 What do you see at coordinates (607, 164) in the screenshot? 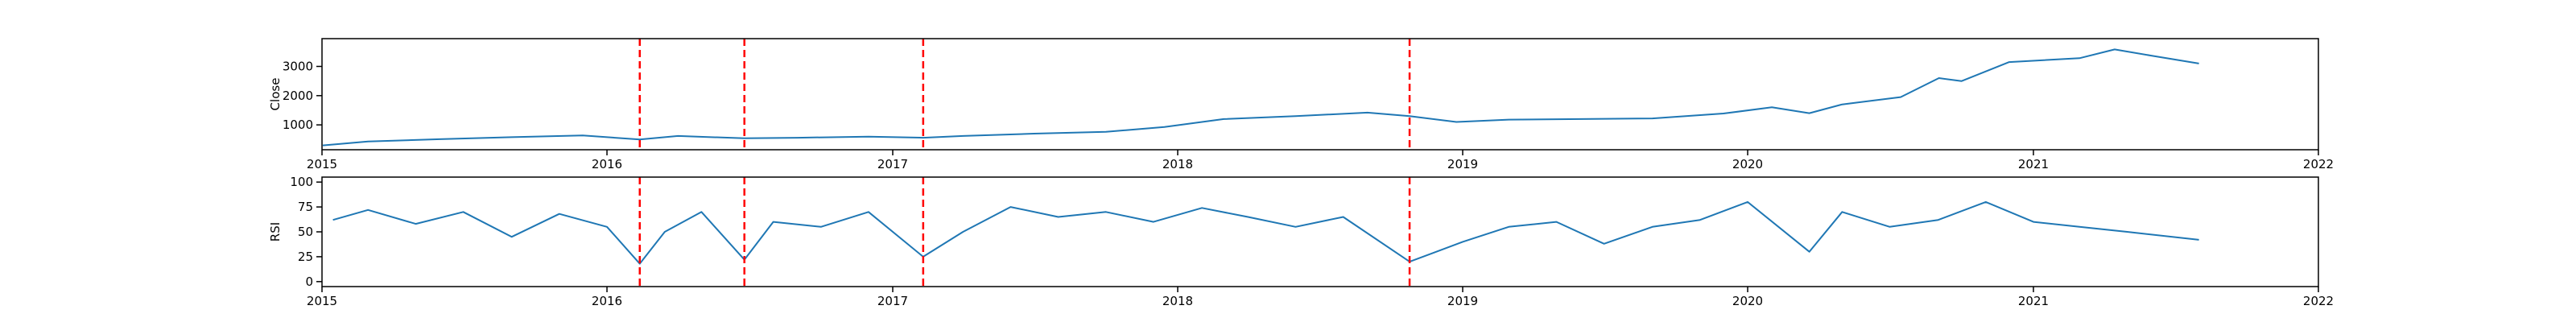
I see `panel-1-xtick-label-2: 2016` at bounding box center [607, 164].